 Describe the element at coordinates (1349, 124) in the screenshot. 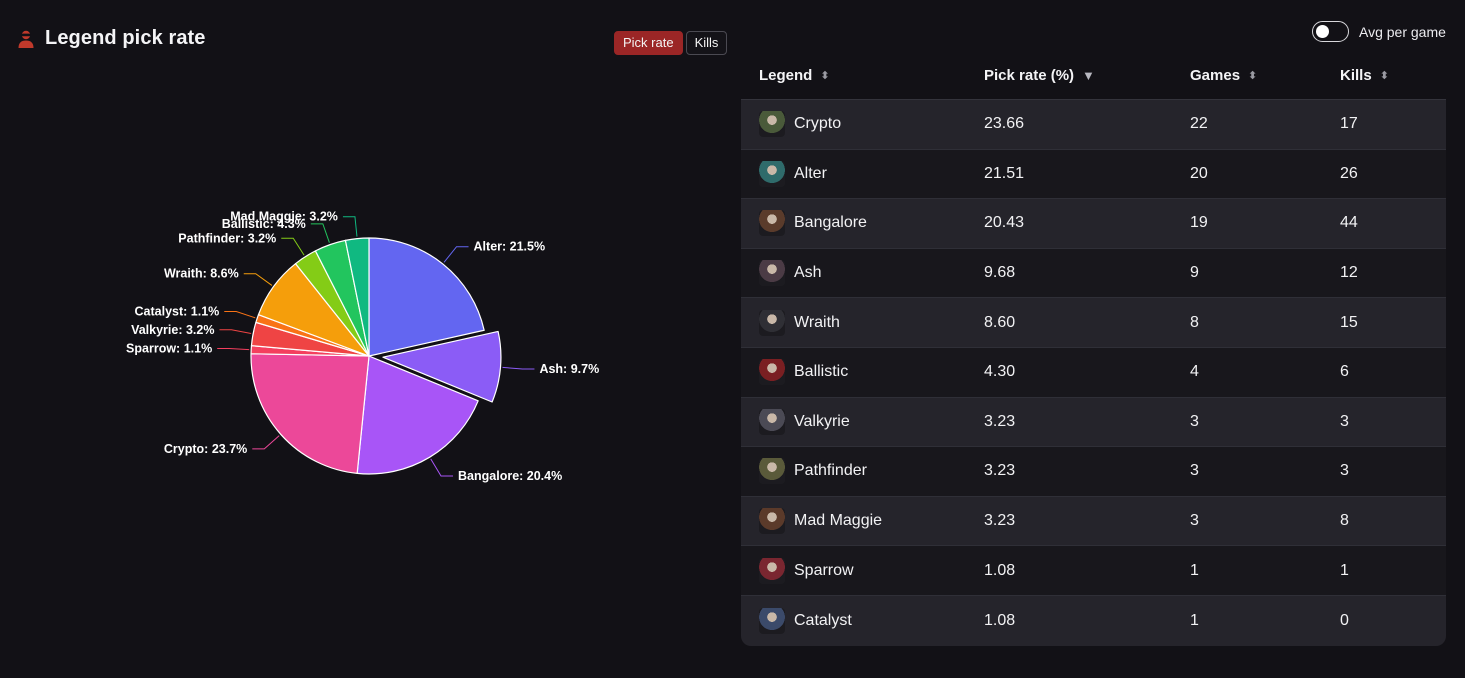

I see `kills-cell: 17` at that location.